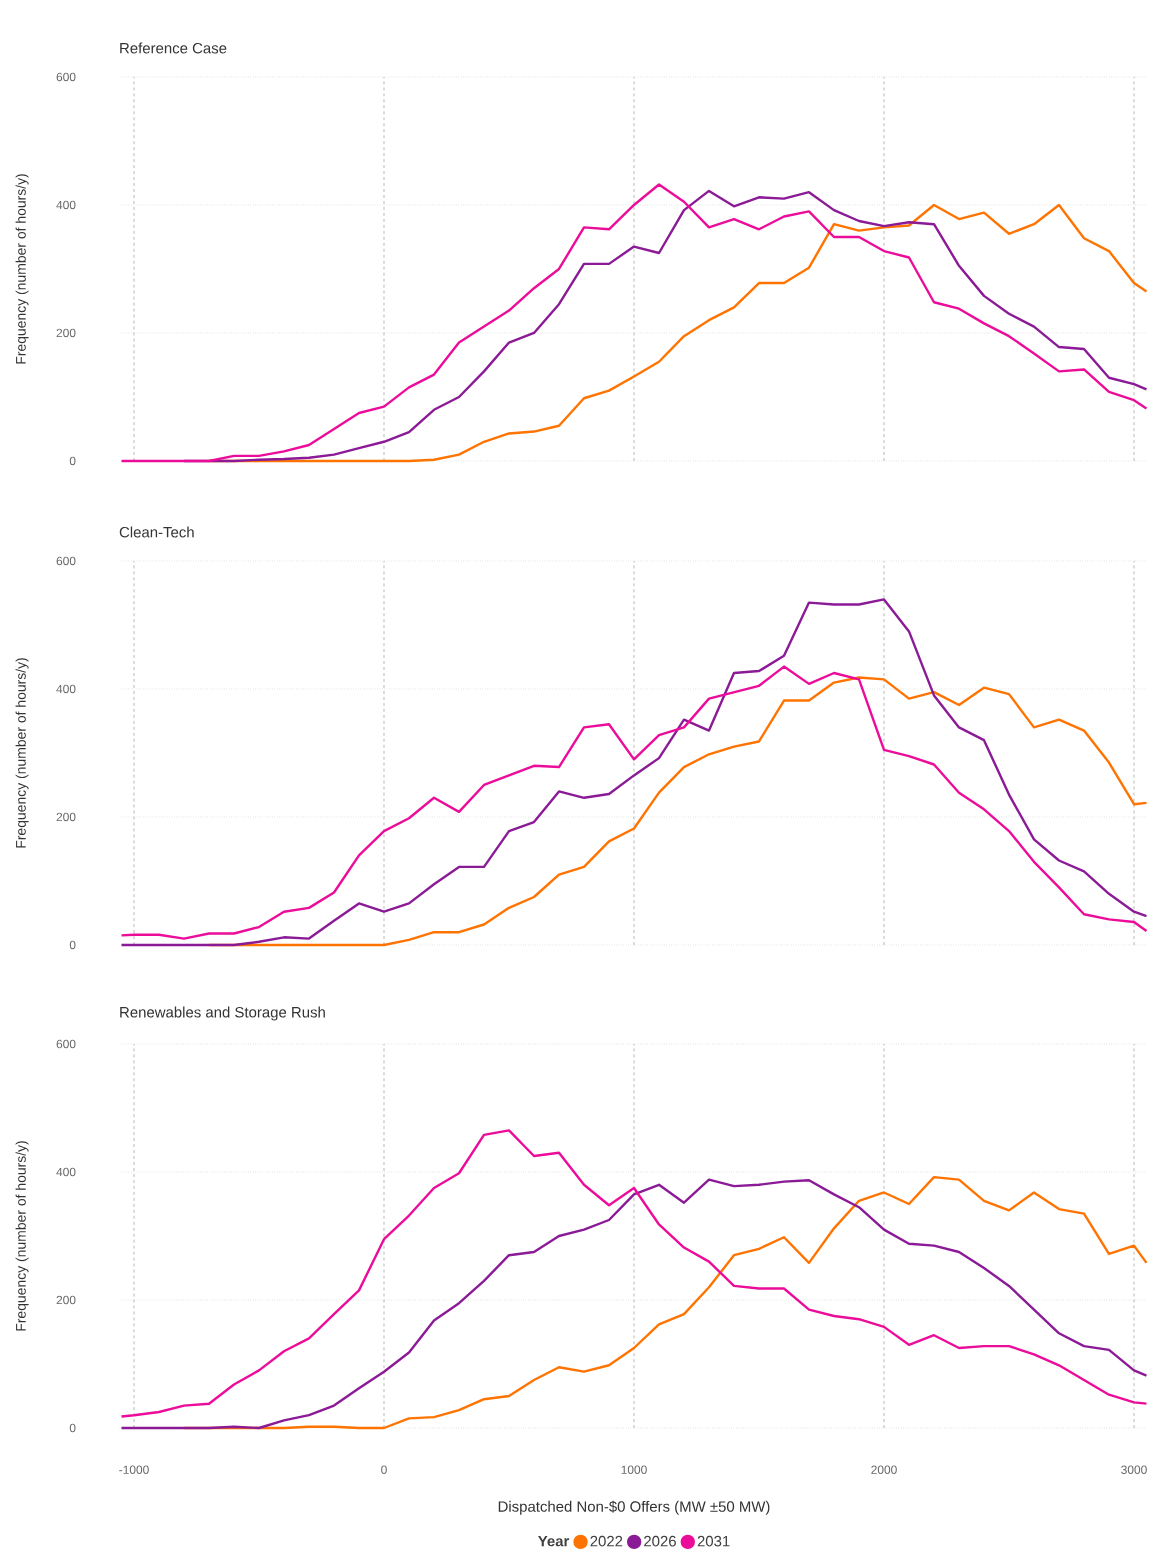 Image resolution: width=1164 pixels, height=1556 pixels. What do you see at coordinates (660, 1541) in the screenshot?
I see `legend-label: 2026` at bounding box center [660, 1541].